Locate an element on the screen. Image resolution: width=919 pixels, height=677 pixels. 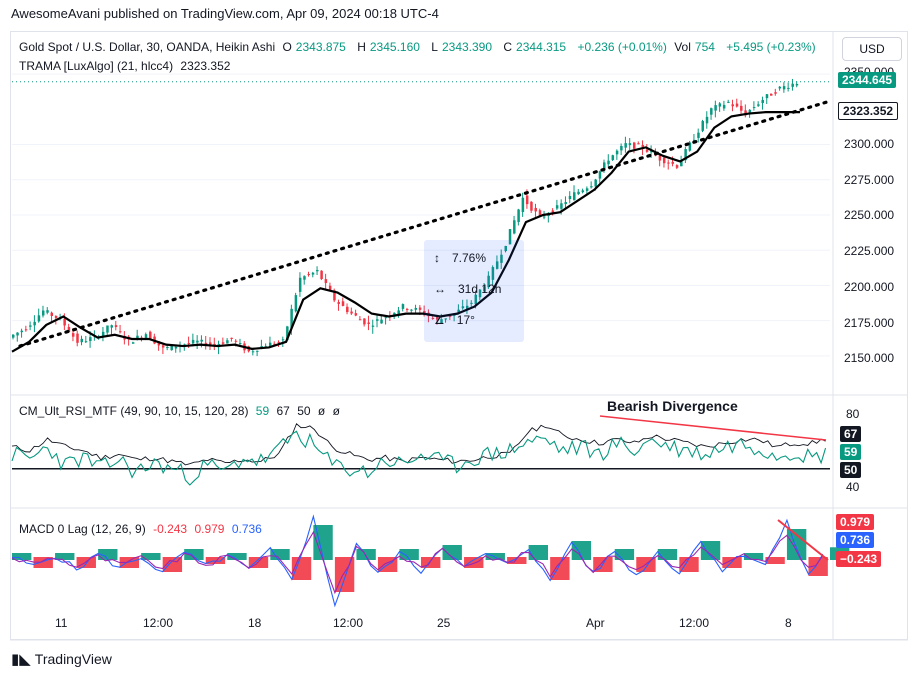
tradingview-logo: ▮◣ TradingView is located at coordinates (61, 659).